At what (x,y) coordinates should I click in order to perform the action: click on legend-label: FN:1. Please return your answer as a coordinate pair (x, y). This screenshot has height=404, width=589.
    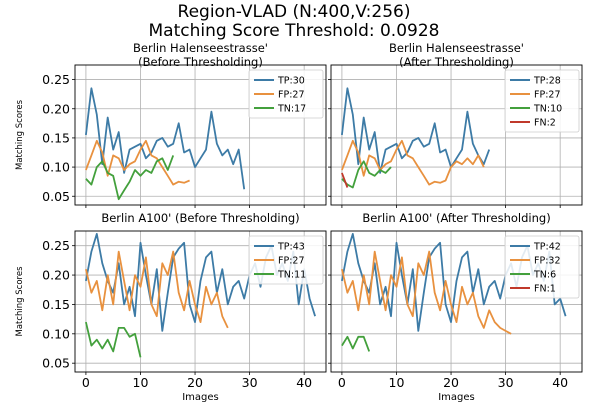
    Looking at the image, I should click on (545, 289).